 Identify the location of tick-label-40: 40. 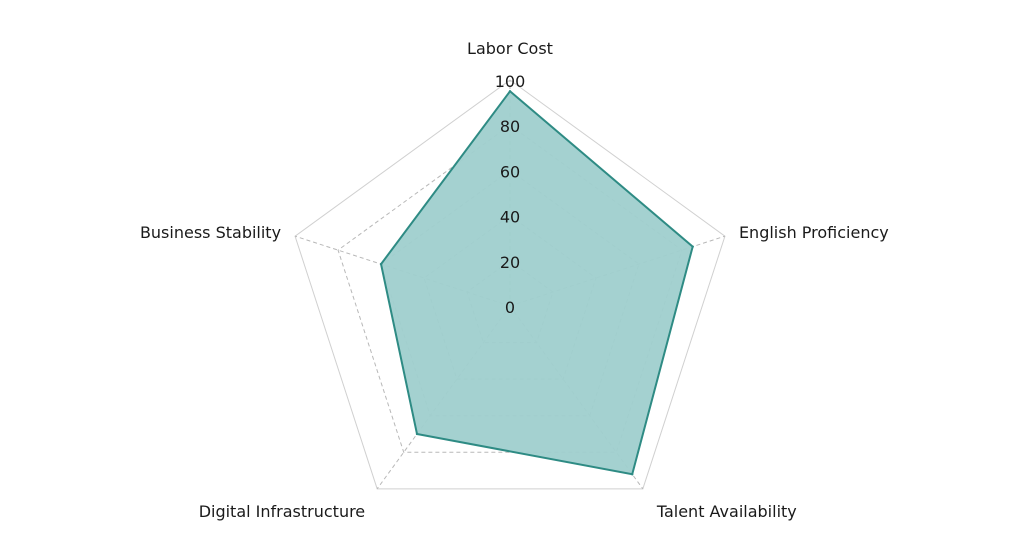
(510, 217).